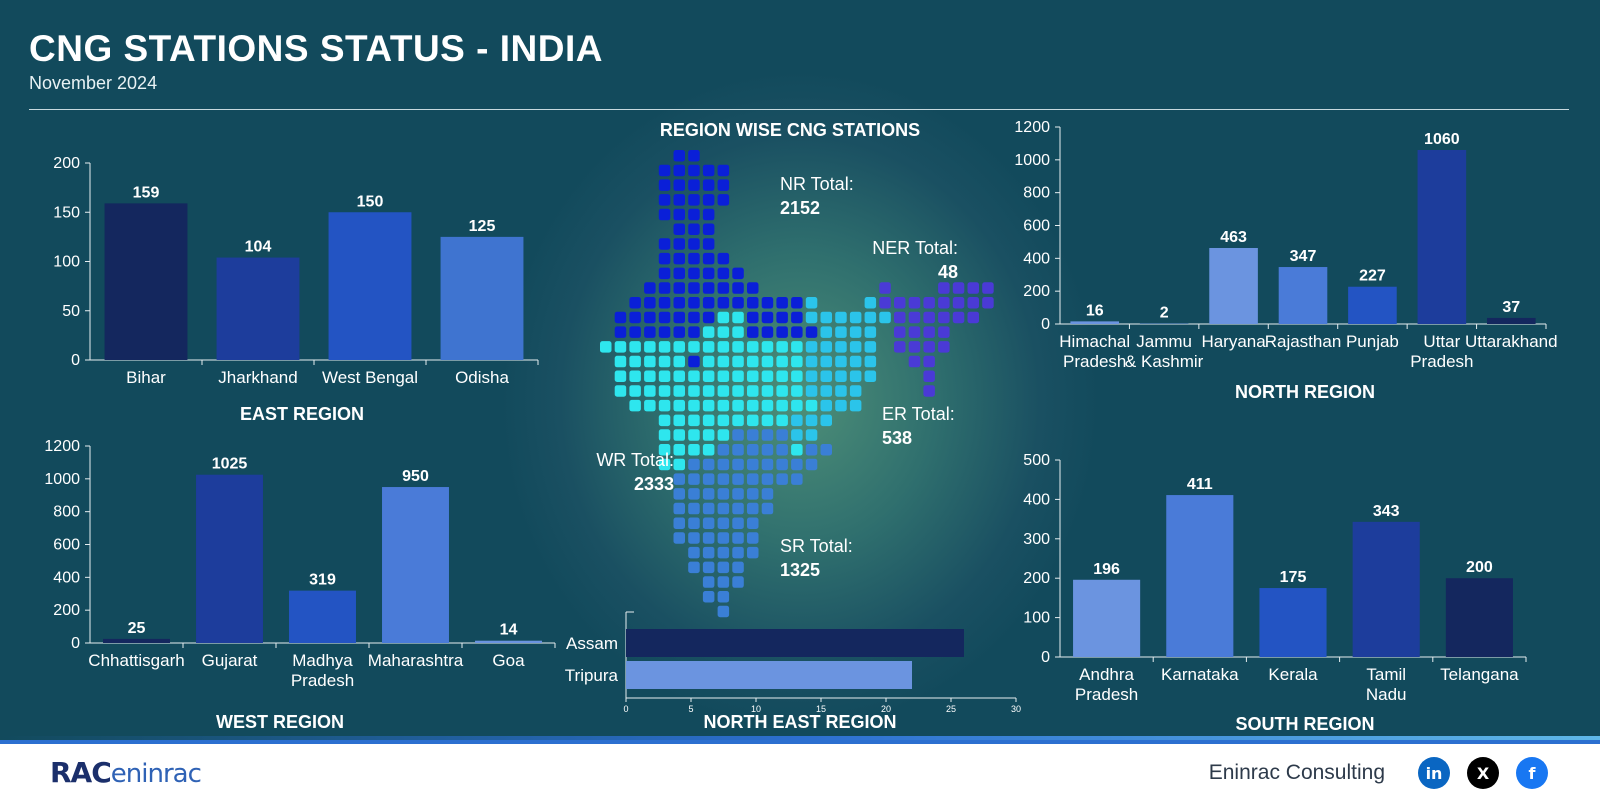 The image size is (1600, 800). Describe the element at coordinates (1293, 674) in the screenshot. I see `category-label: Kerala` at that location.